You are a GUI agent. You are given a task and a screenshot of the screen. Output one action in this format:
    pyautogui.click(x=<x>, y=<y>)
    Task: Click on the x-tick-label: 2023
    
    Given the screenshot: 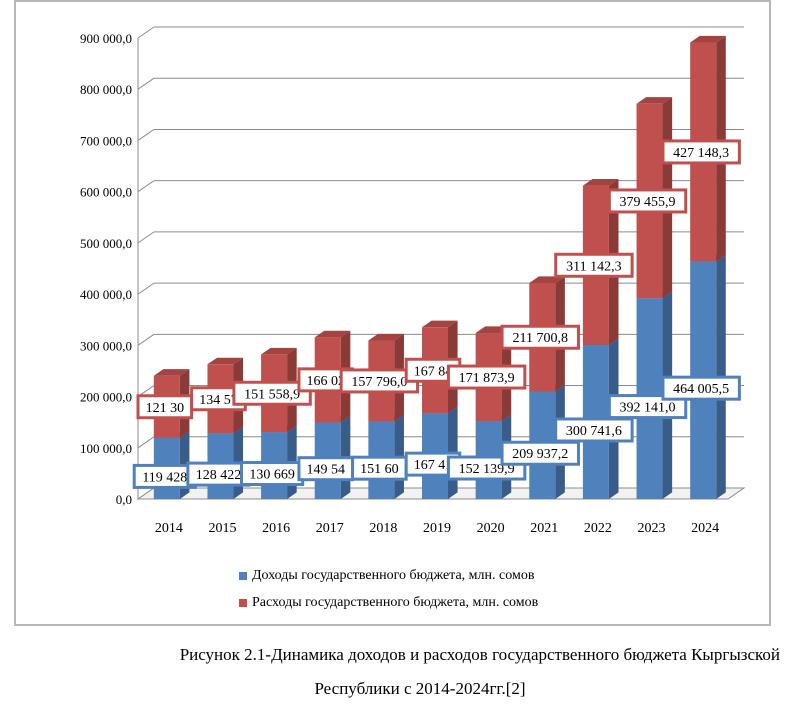 What is the action you would take?
    pyautogui.click(x=652, y=528)
    